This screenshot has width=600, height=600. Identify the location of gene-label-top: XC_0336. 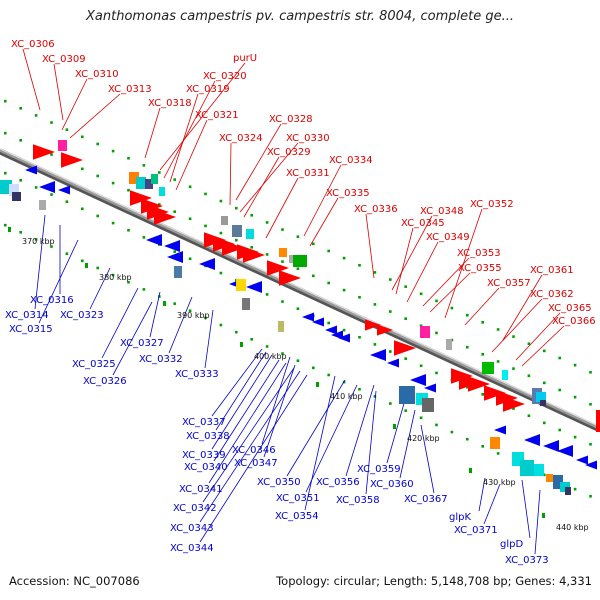
(376, 209).